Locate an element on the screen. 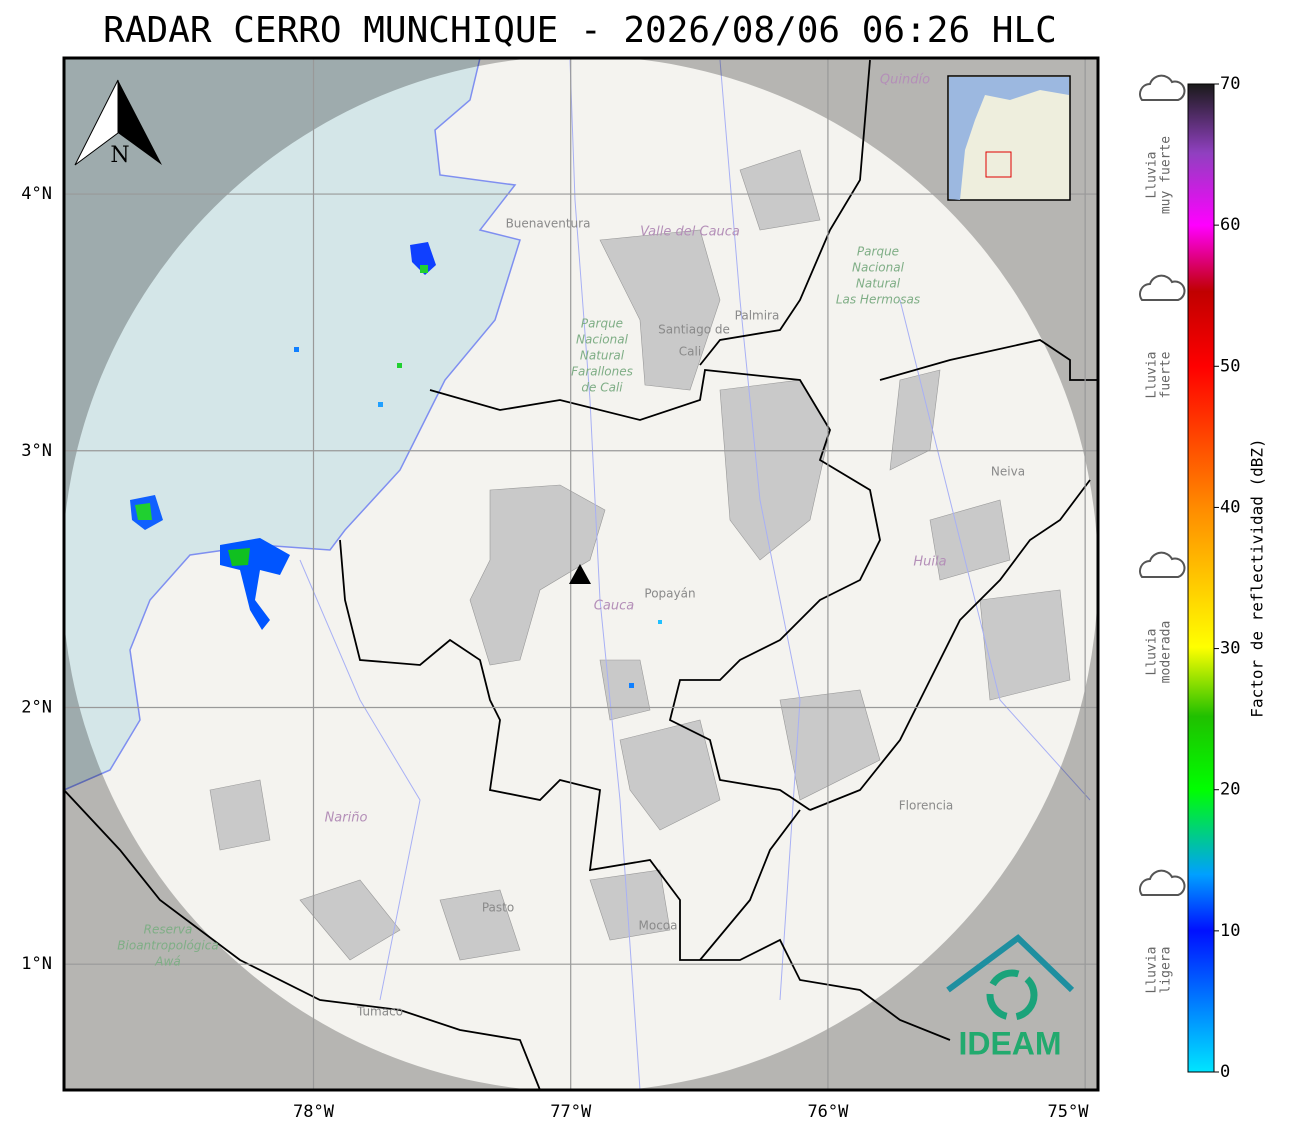 The image size is (1309, 1141). north-label: N is located at coordinates (119, 155).